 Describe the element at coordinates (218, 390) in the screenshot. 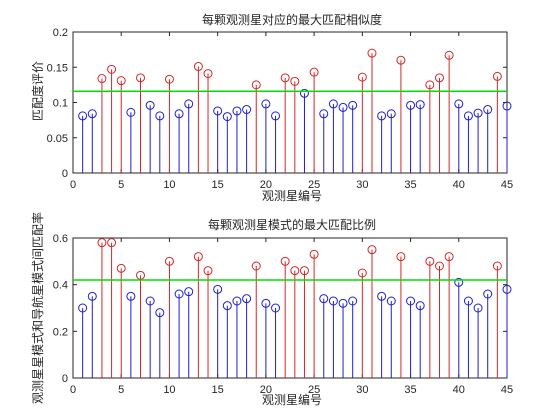

I see `match-ratio-x-tick-label: 15` at that location.